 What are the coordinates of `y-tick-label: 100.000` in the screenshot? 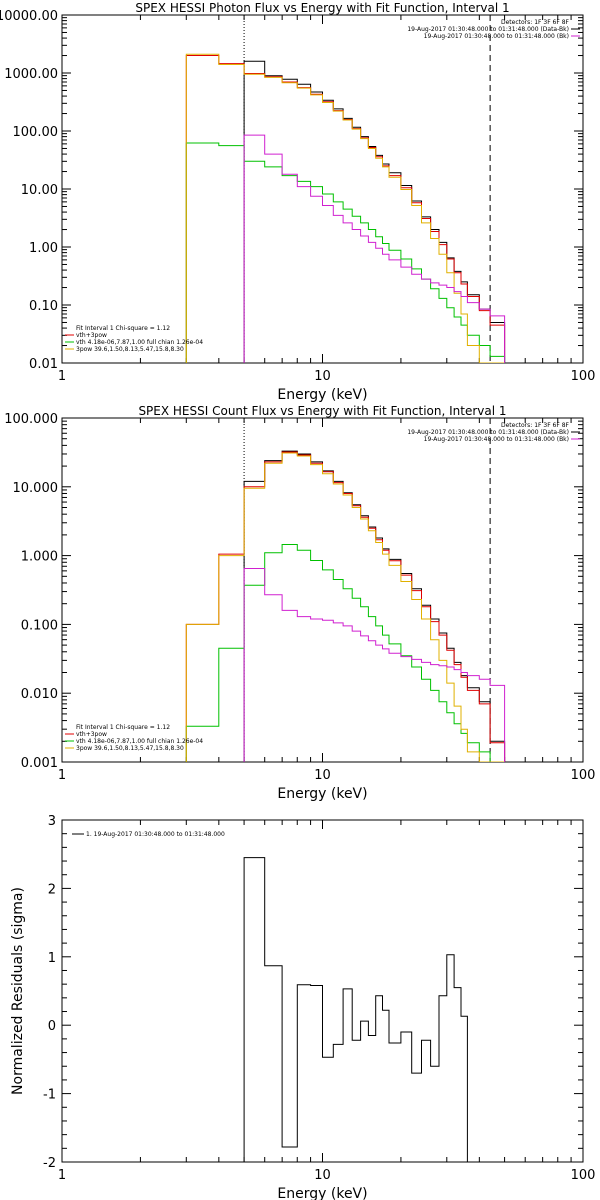 It's located at (31, 419).